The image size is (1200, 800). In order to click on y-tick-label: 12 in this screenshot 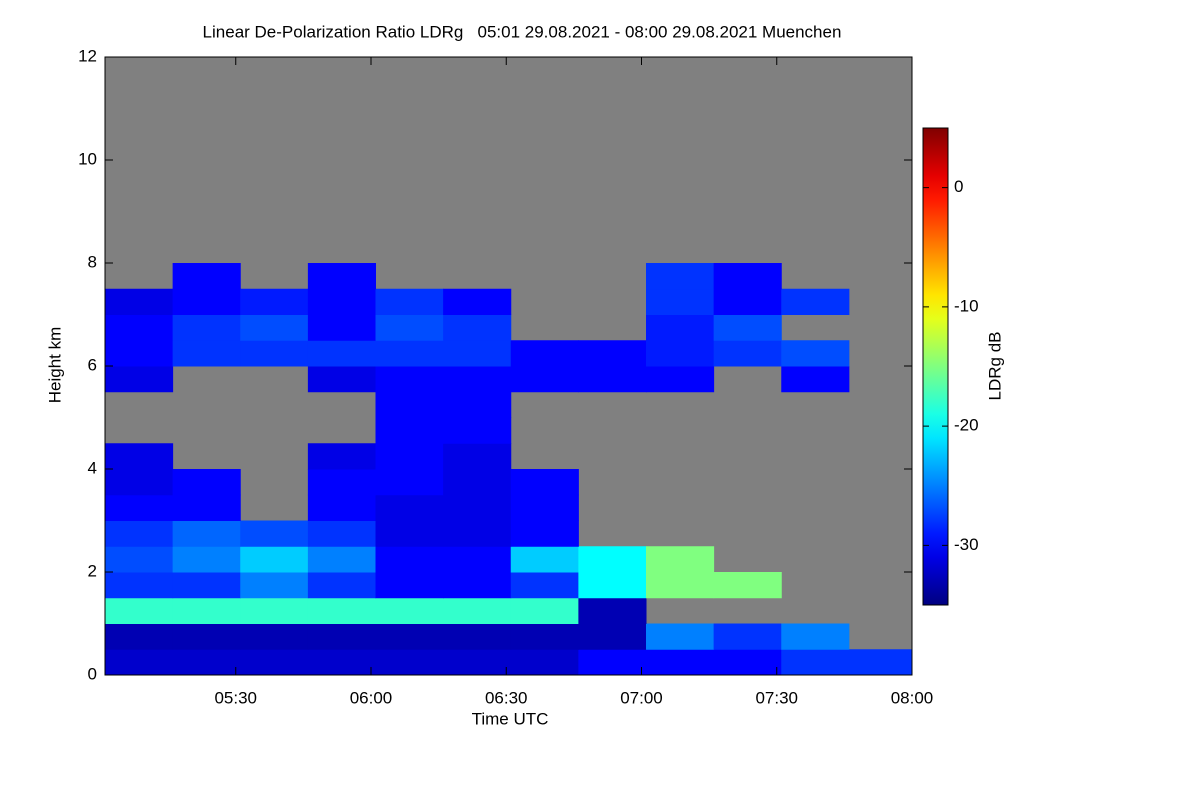, I will do `click(87, 55)`.